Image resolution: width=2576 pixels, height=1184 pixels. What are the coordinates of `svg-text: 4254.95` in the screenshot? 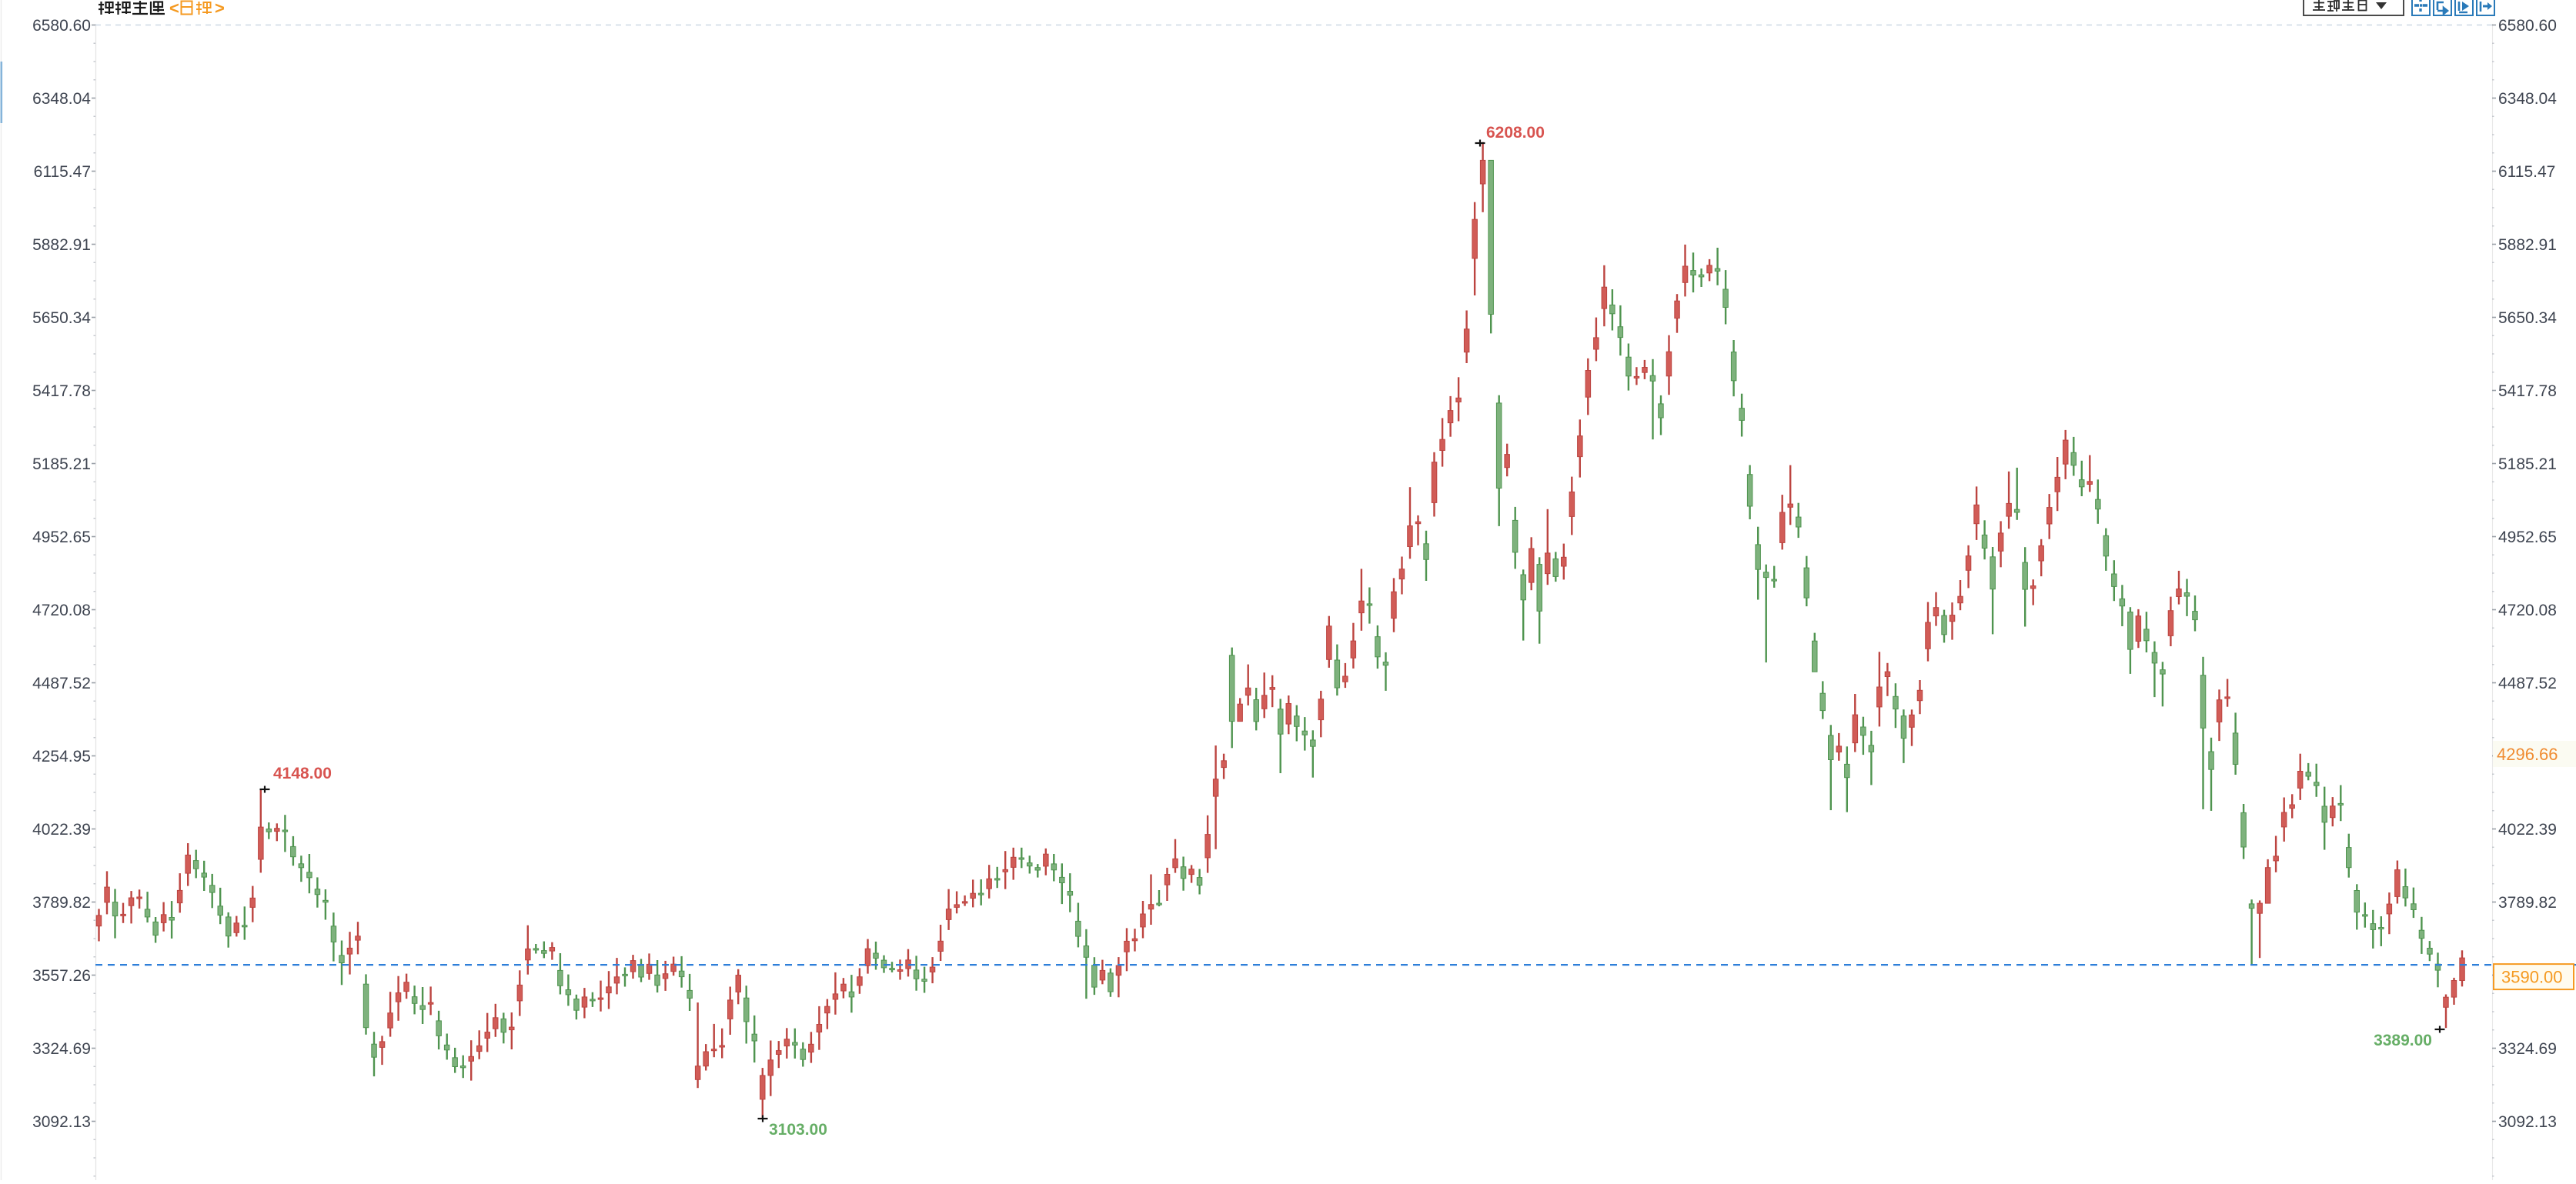 It's located at (61, 756).